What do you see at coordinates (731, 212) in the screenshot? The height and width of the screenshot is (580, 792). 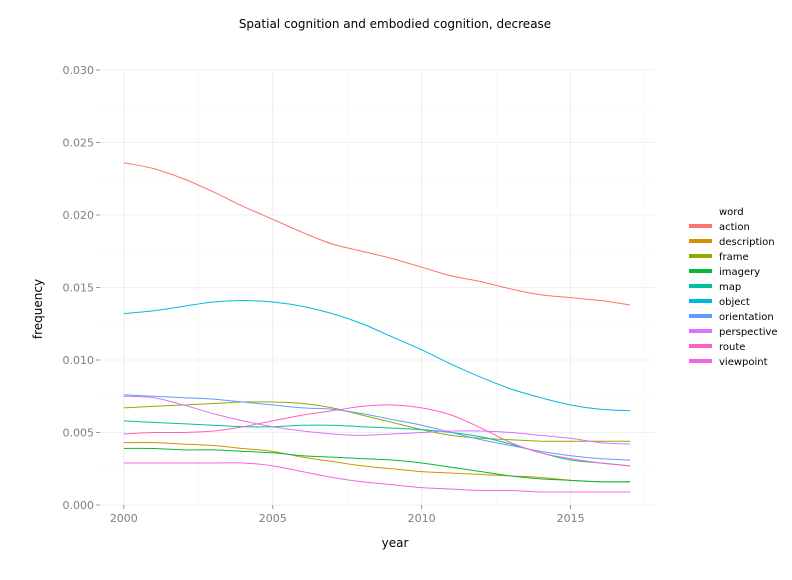 I see `legend-title: word` at bounding box center [731, 212].